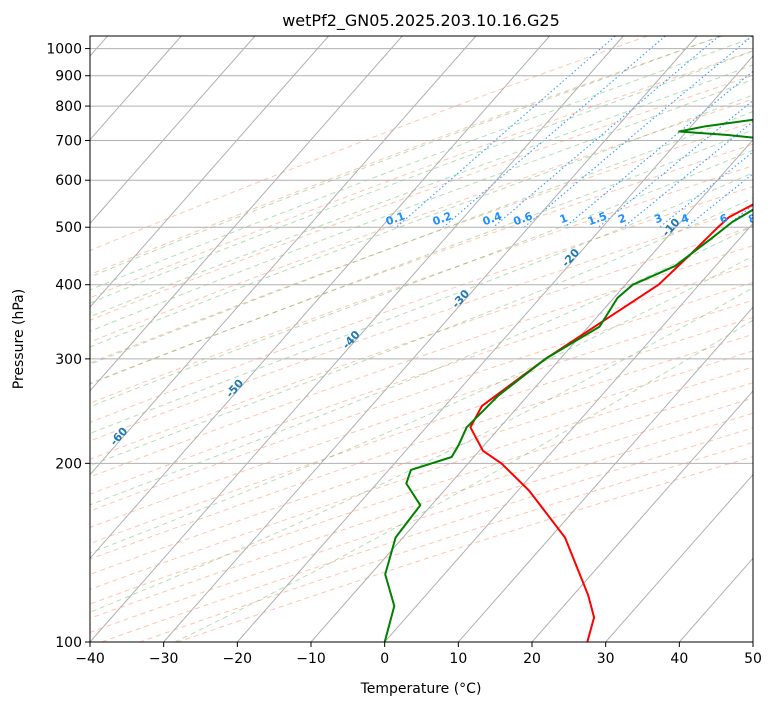 The image size is (775, 708). What do you see at coordinates (460, 299) in the screenshot?
I see `dry-adiabat-label: -30` at bounding box center [460, 299].